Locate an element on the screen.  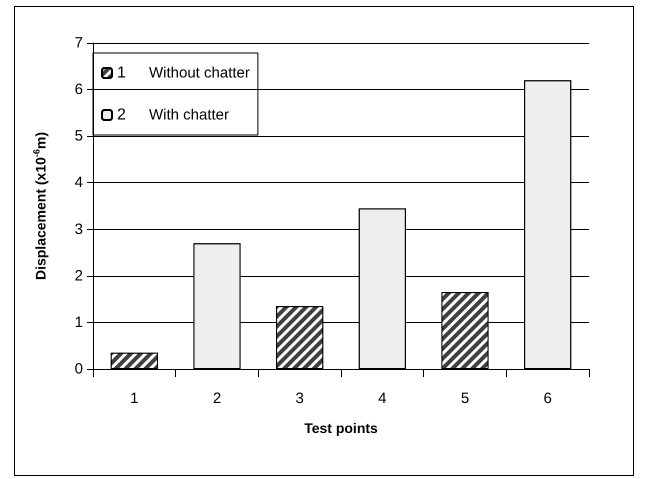
x-tick-label: 4 is located at coordinates (382, 398).